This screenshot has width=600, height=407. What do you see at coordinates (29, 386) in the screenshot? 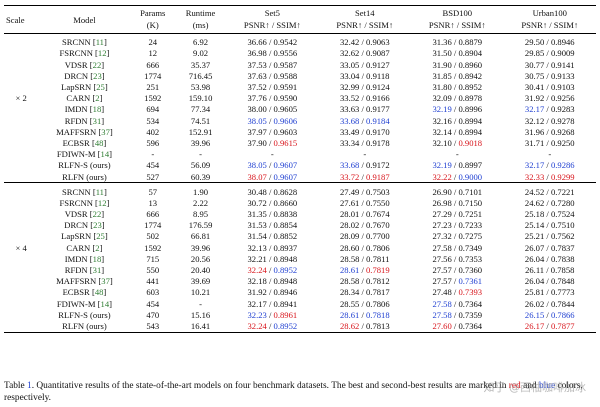
I see `caption-table-ref: 1` at bounding box center [29, 386].